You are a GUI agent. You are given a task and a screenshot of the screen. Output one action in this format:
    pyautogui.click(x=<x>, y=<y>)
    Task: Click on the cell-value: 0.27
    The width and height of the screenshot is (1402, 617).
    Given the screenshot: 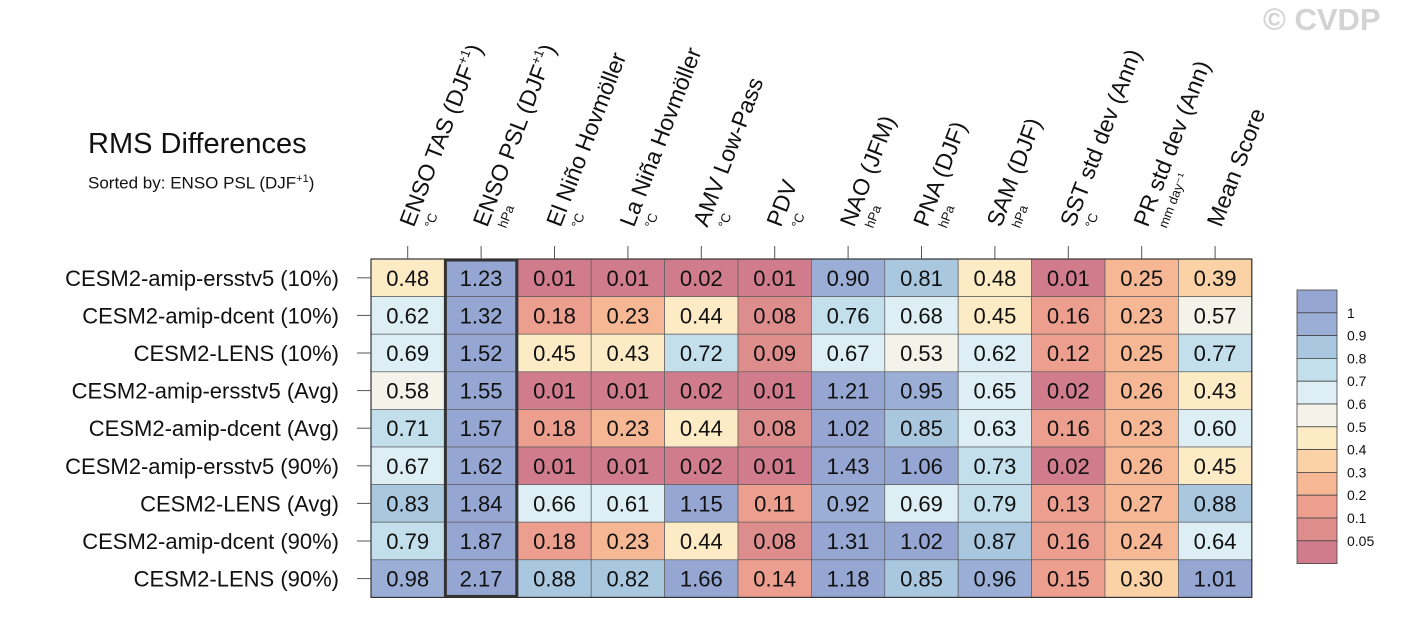 What is the action you would take?
    pyautogui.click(x=1141, y=503)
    